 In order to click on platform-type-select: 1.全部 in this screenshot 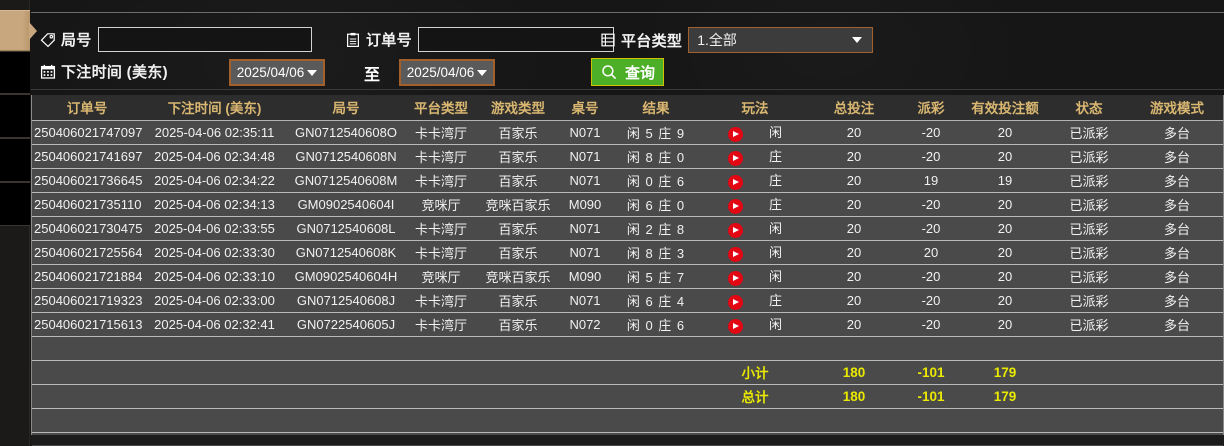, I will do `click(781, 40)`.